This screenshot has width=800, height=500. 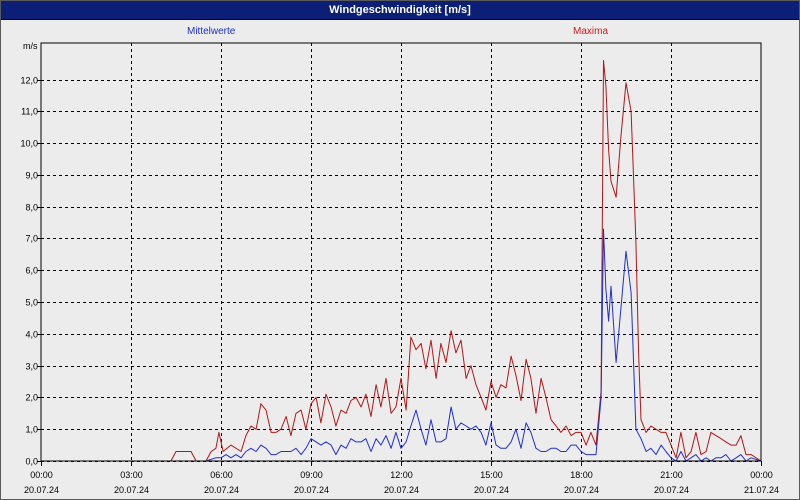 I want to click on y-tick-label: 5,0, so click(x=31, y=303).